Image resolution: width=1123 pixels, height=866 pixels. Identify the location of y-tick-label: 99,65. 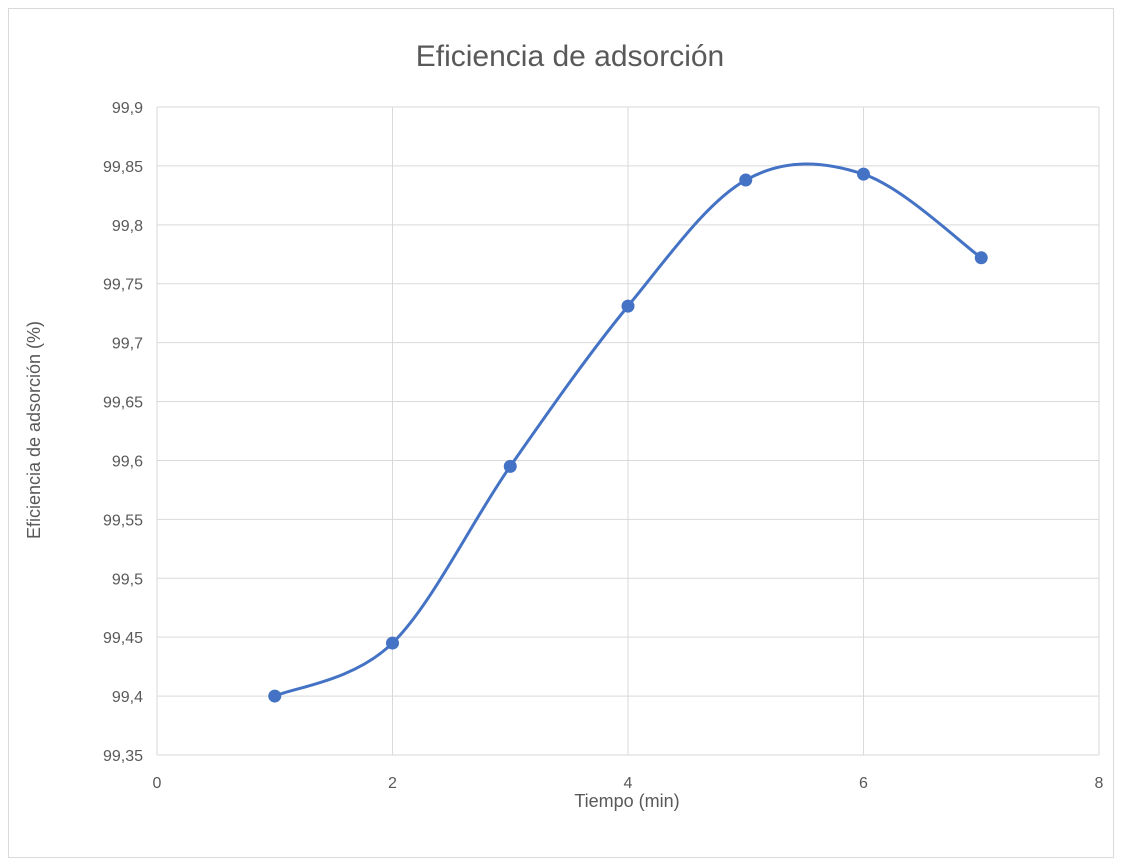
(123, 403).